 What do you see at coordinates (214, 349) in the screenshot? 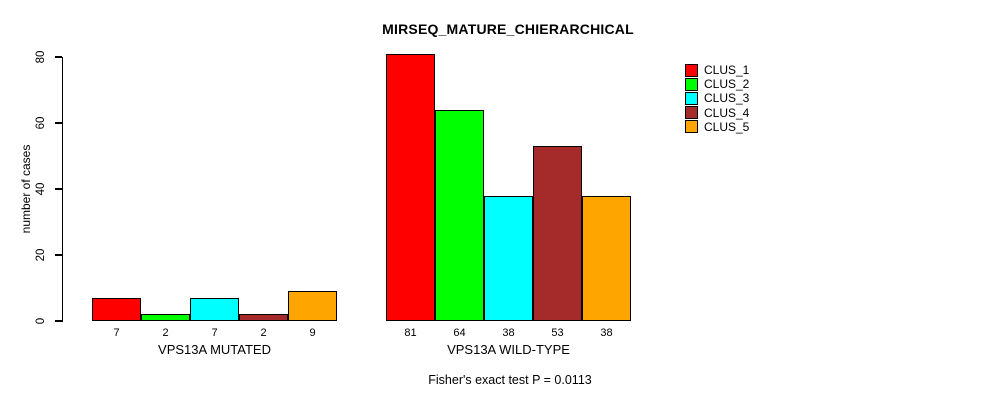
I see `category-label-vps13a-mutated: VPS13A MUTATED` at bounding box center [214, 349].